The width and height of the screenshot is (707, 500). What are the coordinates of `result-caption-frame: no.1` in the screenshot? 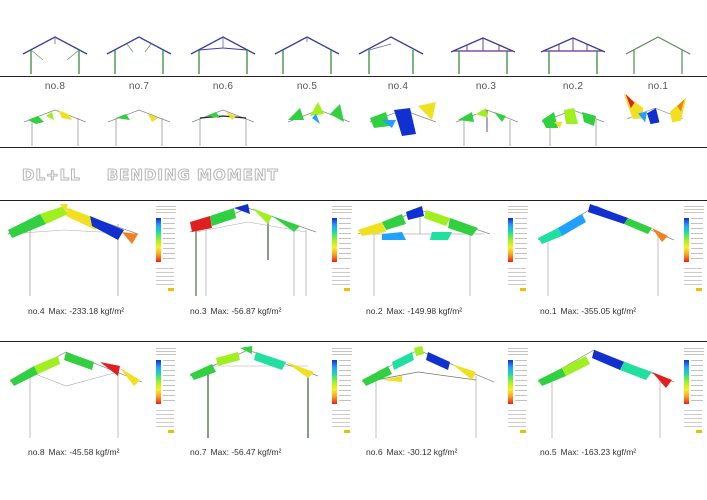 It's located at (548, 311).